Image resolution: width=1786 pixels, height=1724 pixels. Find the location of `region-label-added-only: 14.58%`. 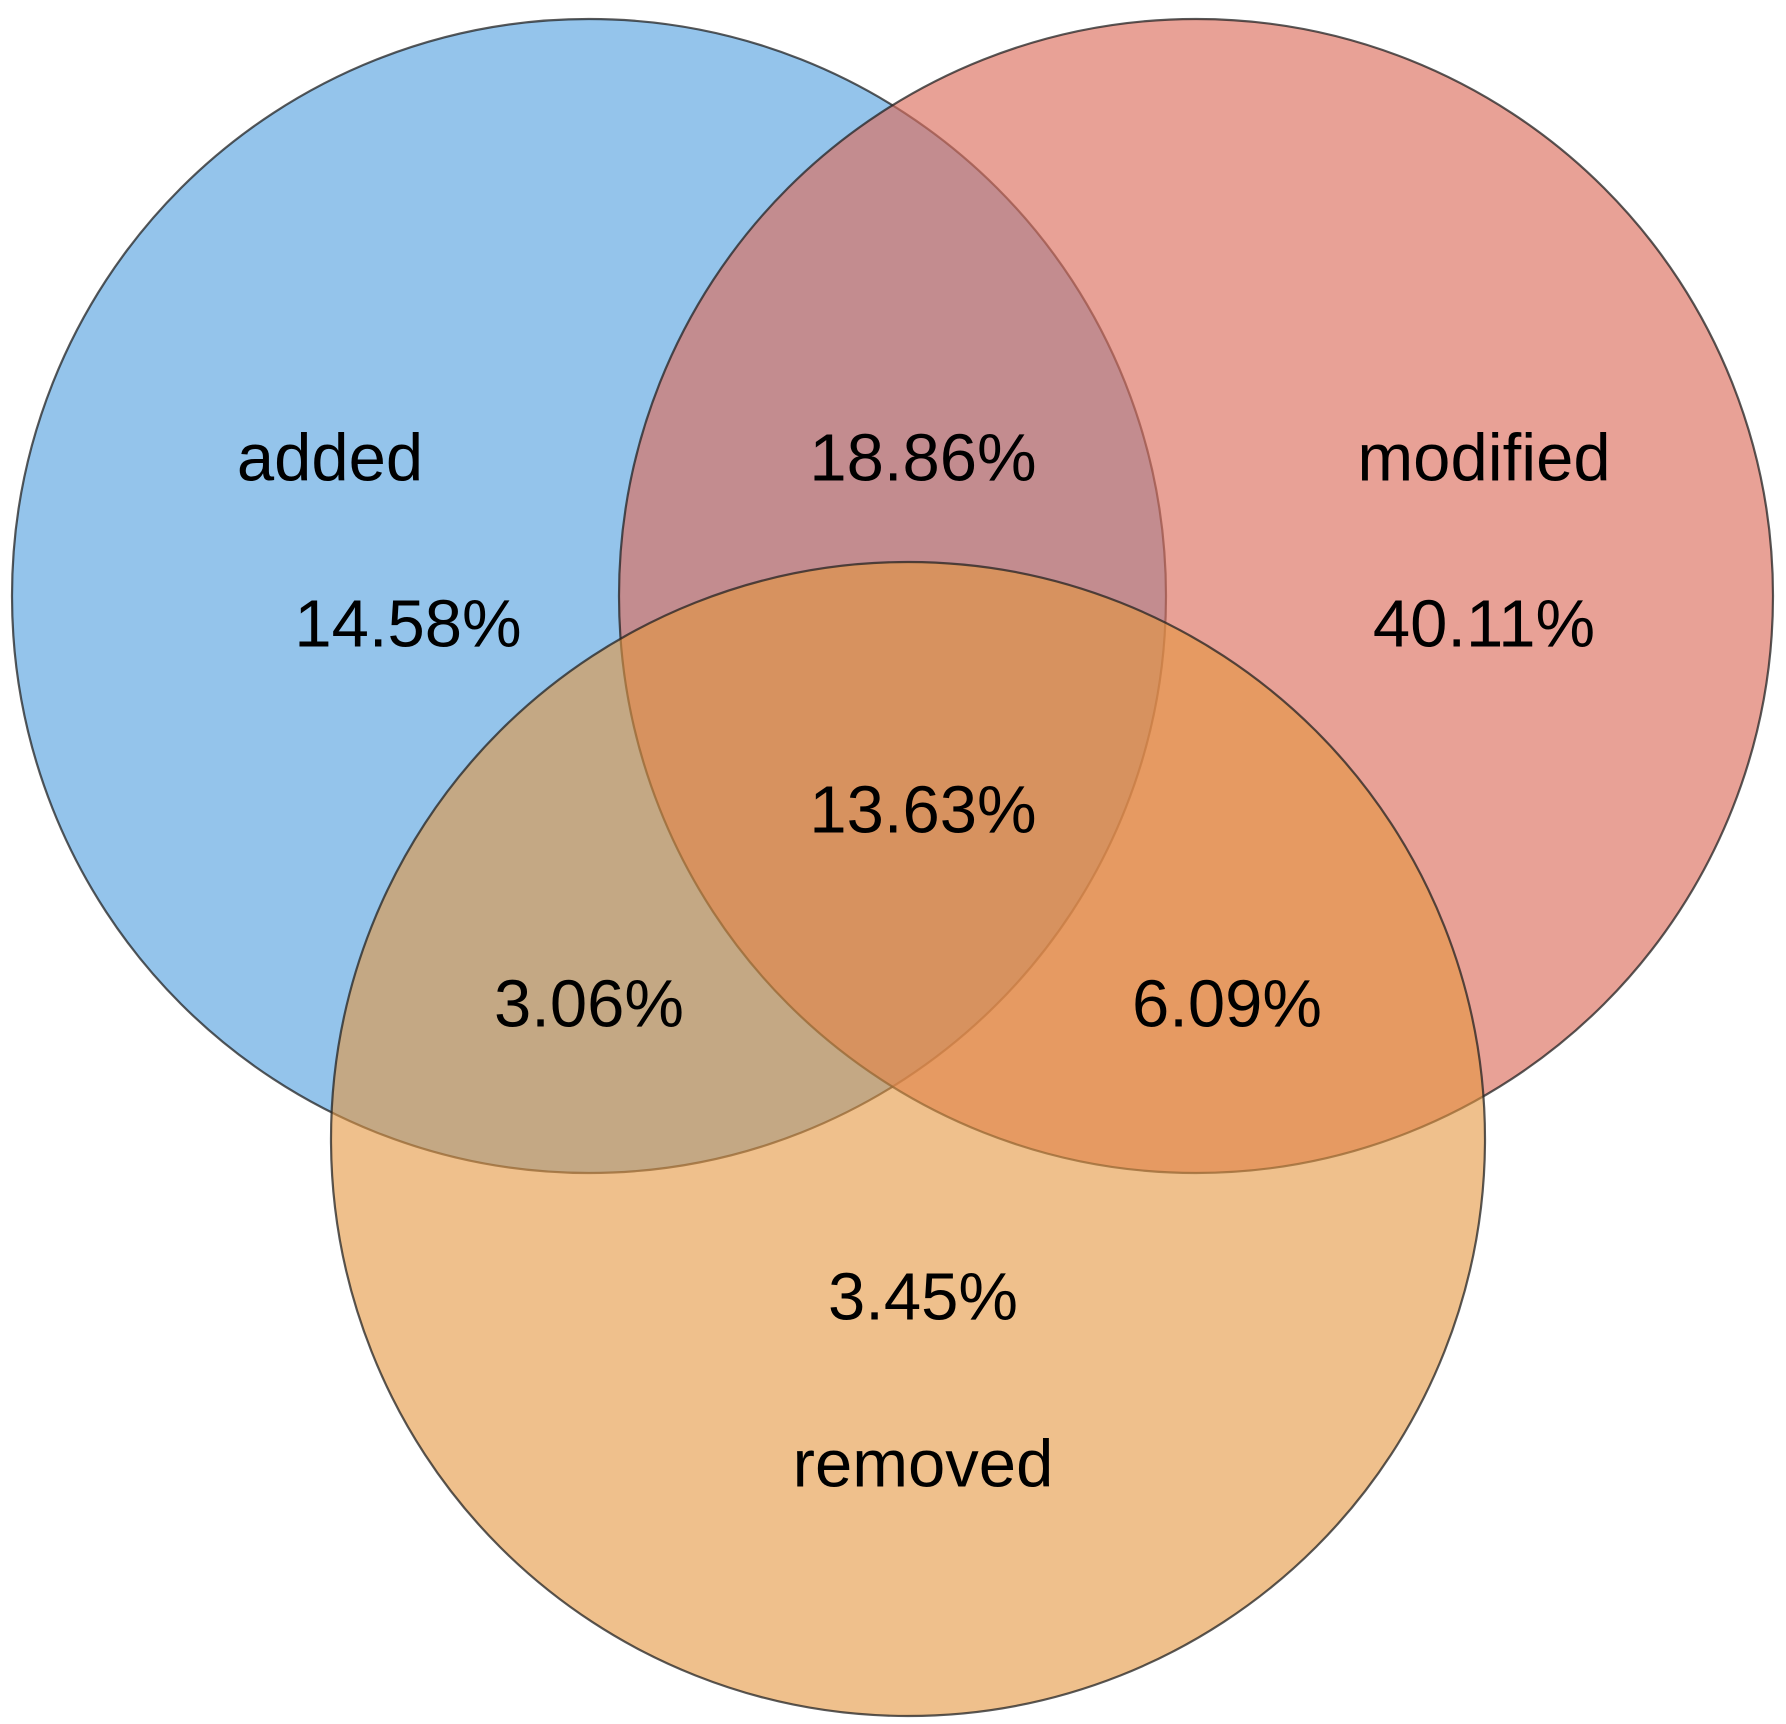

region-label-added-only: 14.58% is located at coordinates (407, 624).